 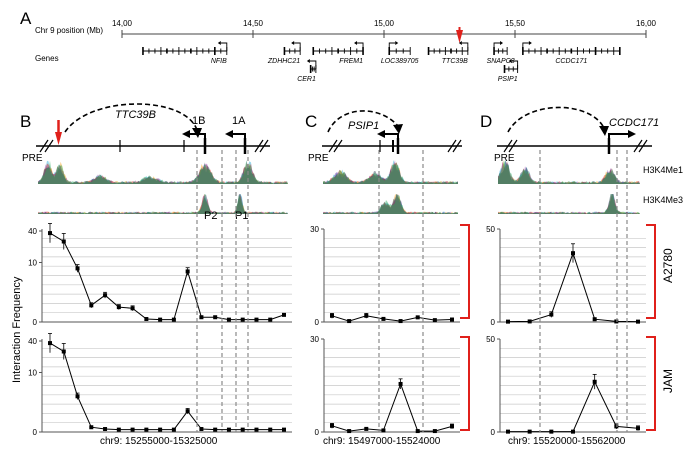 What do you see at coordinates (284, 53) in the screenshot?
I see `gene-zdhhc21: ZDHHC21` at bounding box center [284, 53].